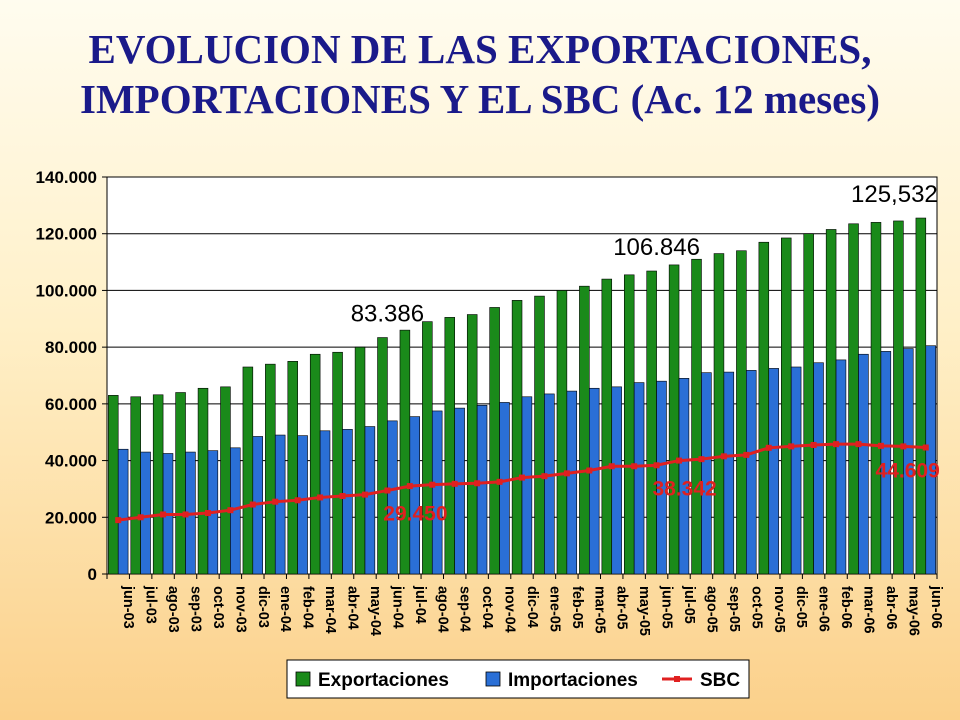  I want to click on x-tick-label: ene-06, so click(824, 609).